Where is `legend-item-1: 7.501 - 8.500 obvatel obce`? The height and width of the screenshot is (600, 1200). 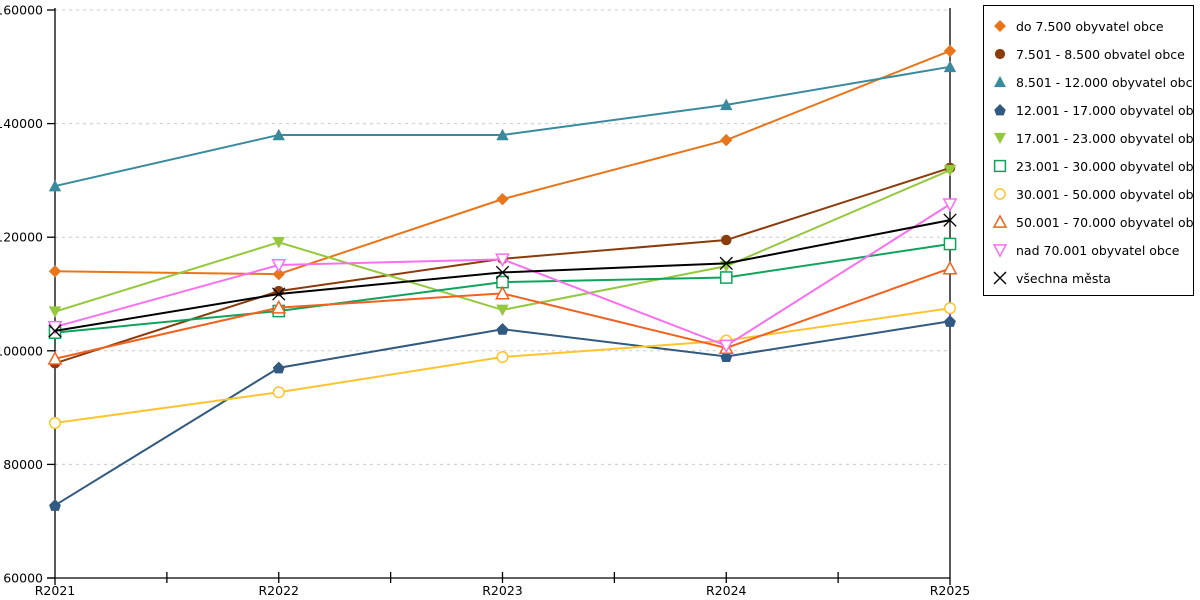 legend-item-1: 7.501 - 8.500 obvatel obce is located at coordinates (1088, 54).